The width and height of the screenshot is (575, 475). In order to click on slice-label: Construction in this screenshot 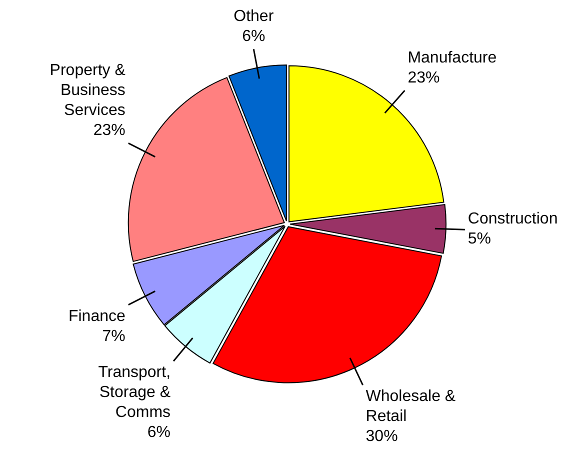, I will do `click(513, 219)`.